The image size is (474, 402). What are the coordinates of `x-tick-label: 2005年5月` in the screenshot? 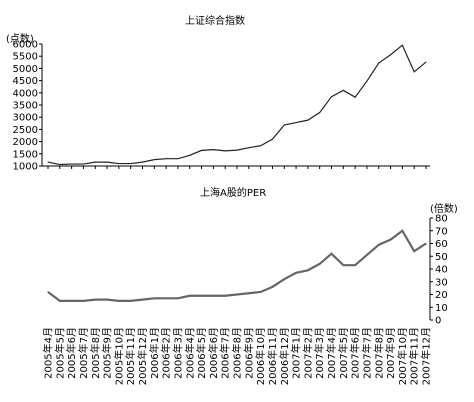 It's located at (59, 353).